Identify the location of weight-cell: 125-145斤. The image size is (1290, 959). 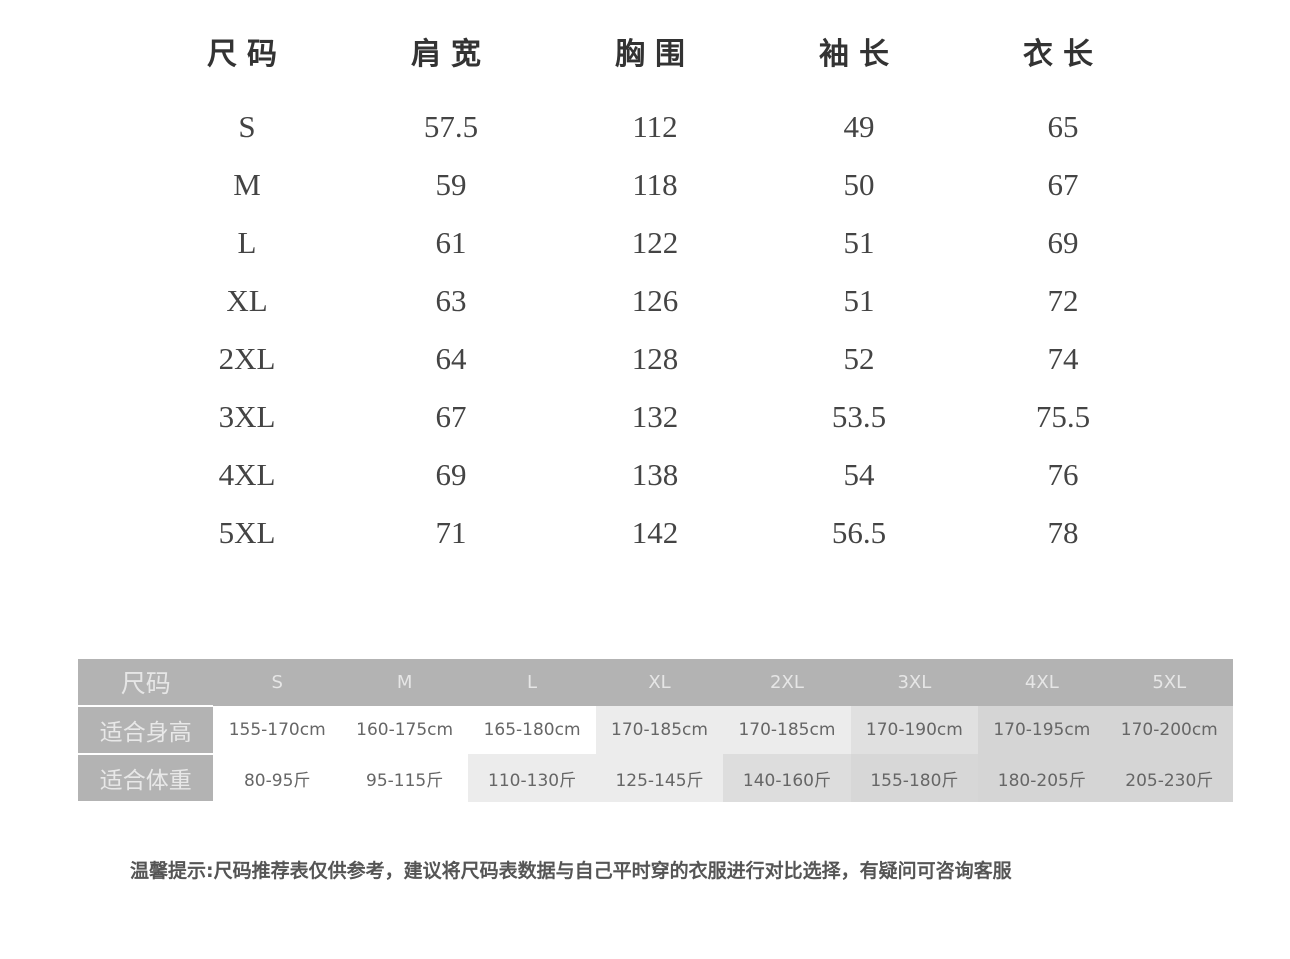
(659, 778).